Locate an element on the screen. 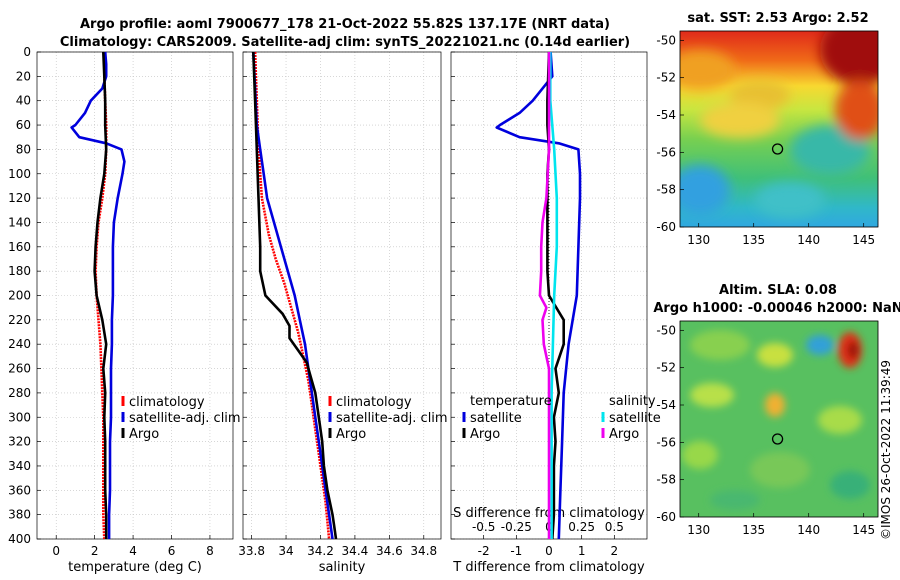 Image resolution: width=900 pixels, height=580 pixels. diff-top-tick-label: 0.25 is located at coordinates (581, 527).